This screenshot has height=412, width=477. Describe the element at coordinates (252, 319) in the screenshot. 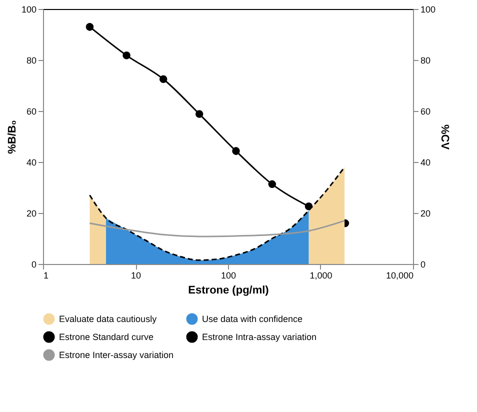

I see `legend-label: Use data with confidence` at that location.